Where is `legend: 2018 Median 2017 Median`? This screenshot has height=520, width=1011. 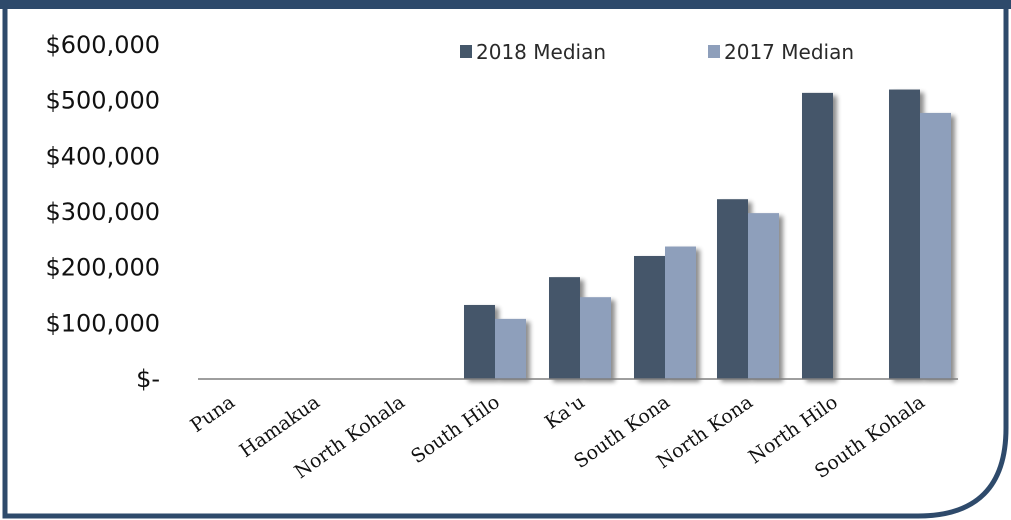 legend: 2018 Median 2017 Median is located at coordinates (657, 52).